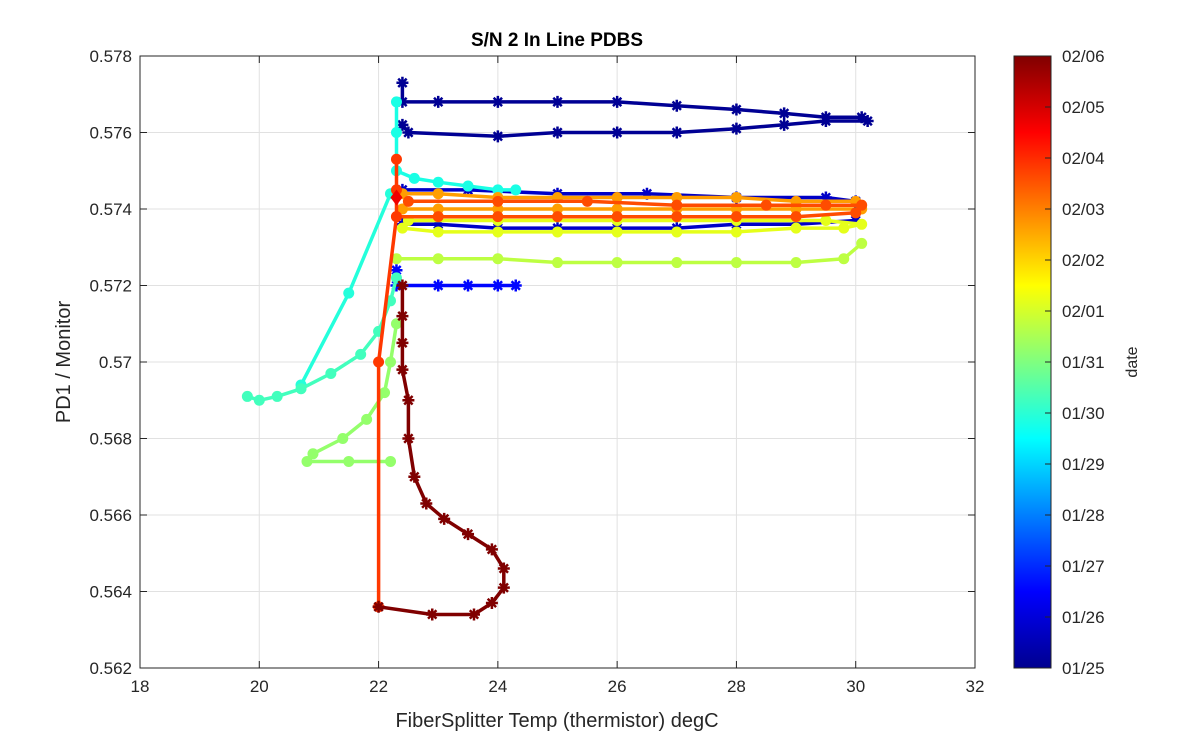 This screenshot has width=1200, height=750. What do you see at coordinates (110, 286) in the screenshot?
I see `y-tick-label: 0.572` at bounding box center [110, 286].